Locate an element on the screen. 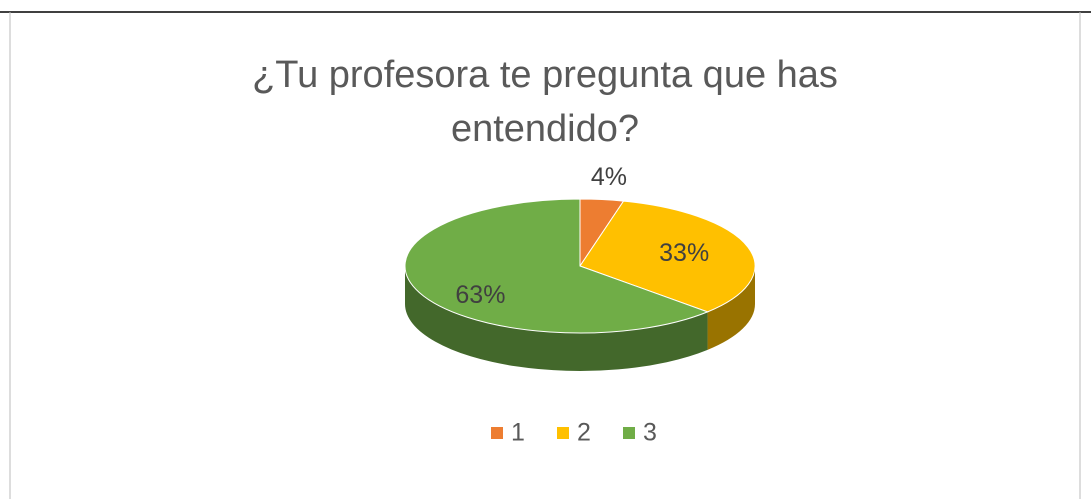 This screenshot has height=499, width=1091. legend-label: 2 is located at coordinates (584, 433).